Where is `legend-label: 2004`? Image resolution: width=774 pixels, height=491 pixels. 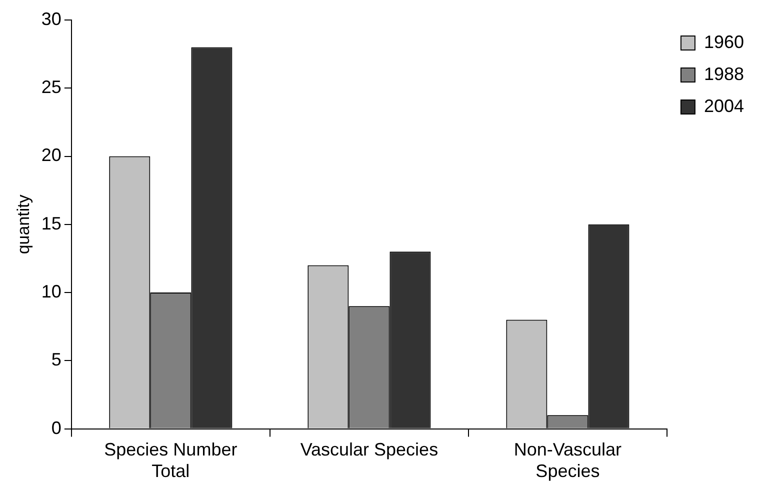
legend-label: 2004 is located at coordinates (724, 106).